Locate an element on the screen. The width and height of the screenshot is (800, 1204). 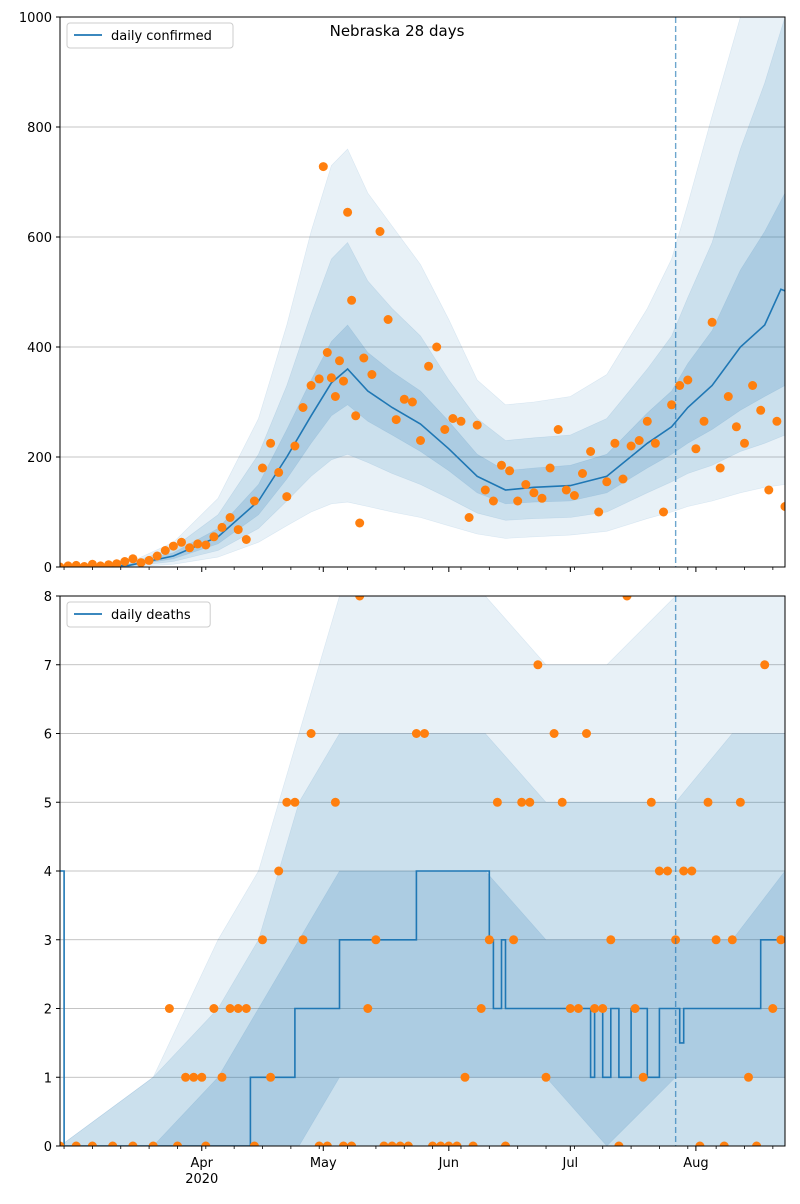
legend-label: daily confirmed is located at coordinates (161, 36).